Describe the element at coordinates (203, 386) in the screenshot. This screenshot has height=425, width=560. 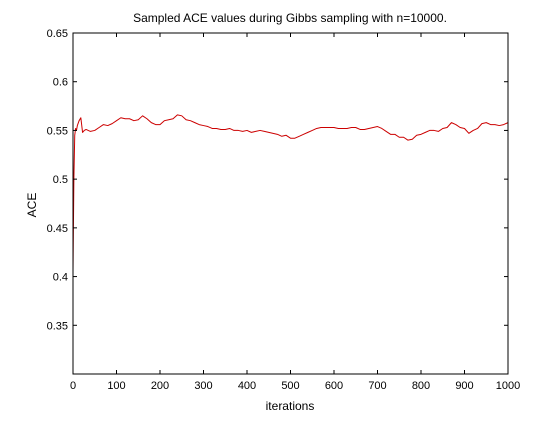
I see `x-tick-label: 300` at that location.